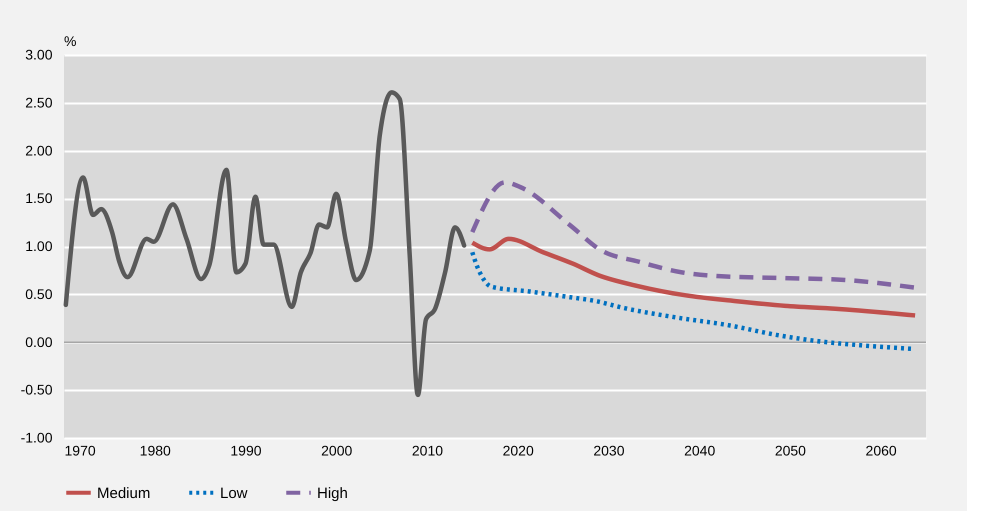 This screenshot has width=995, height=531. Describe the element at coordinates (39, 150) in the screenshot. I see `y-tick-label: 2.00` at that location.